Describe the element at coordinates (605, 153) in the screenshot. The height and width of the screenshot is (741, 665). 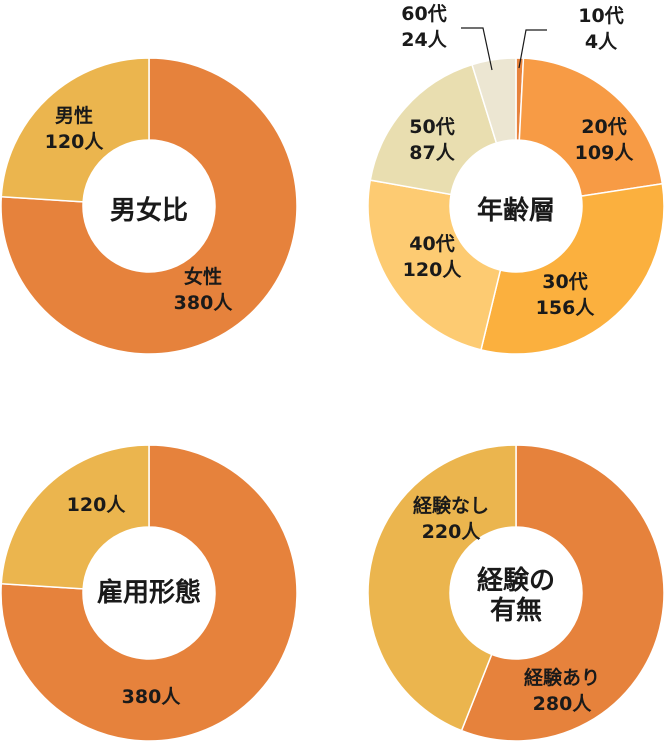
I see `slice-value-20s: 109人` at that location.